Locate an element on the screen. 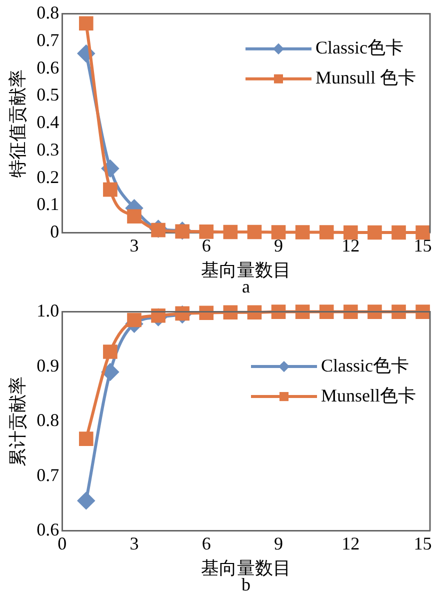 This screenshot has width=441, height=596. y-tick-label: 0.5 is located at coordinates (48, 94).